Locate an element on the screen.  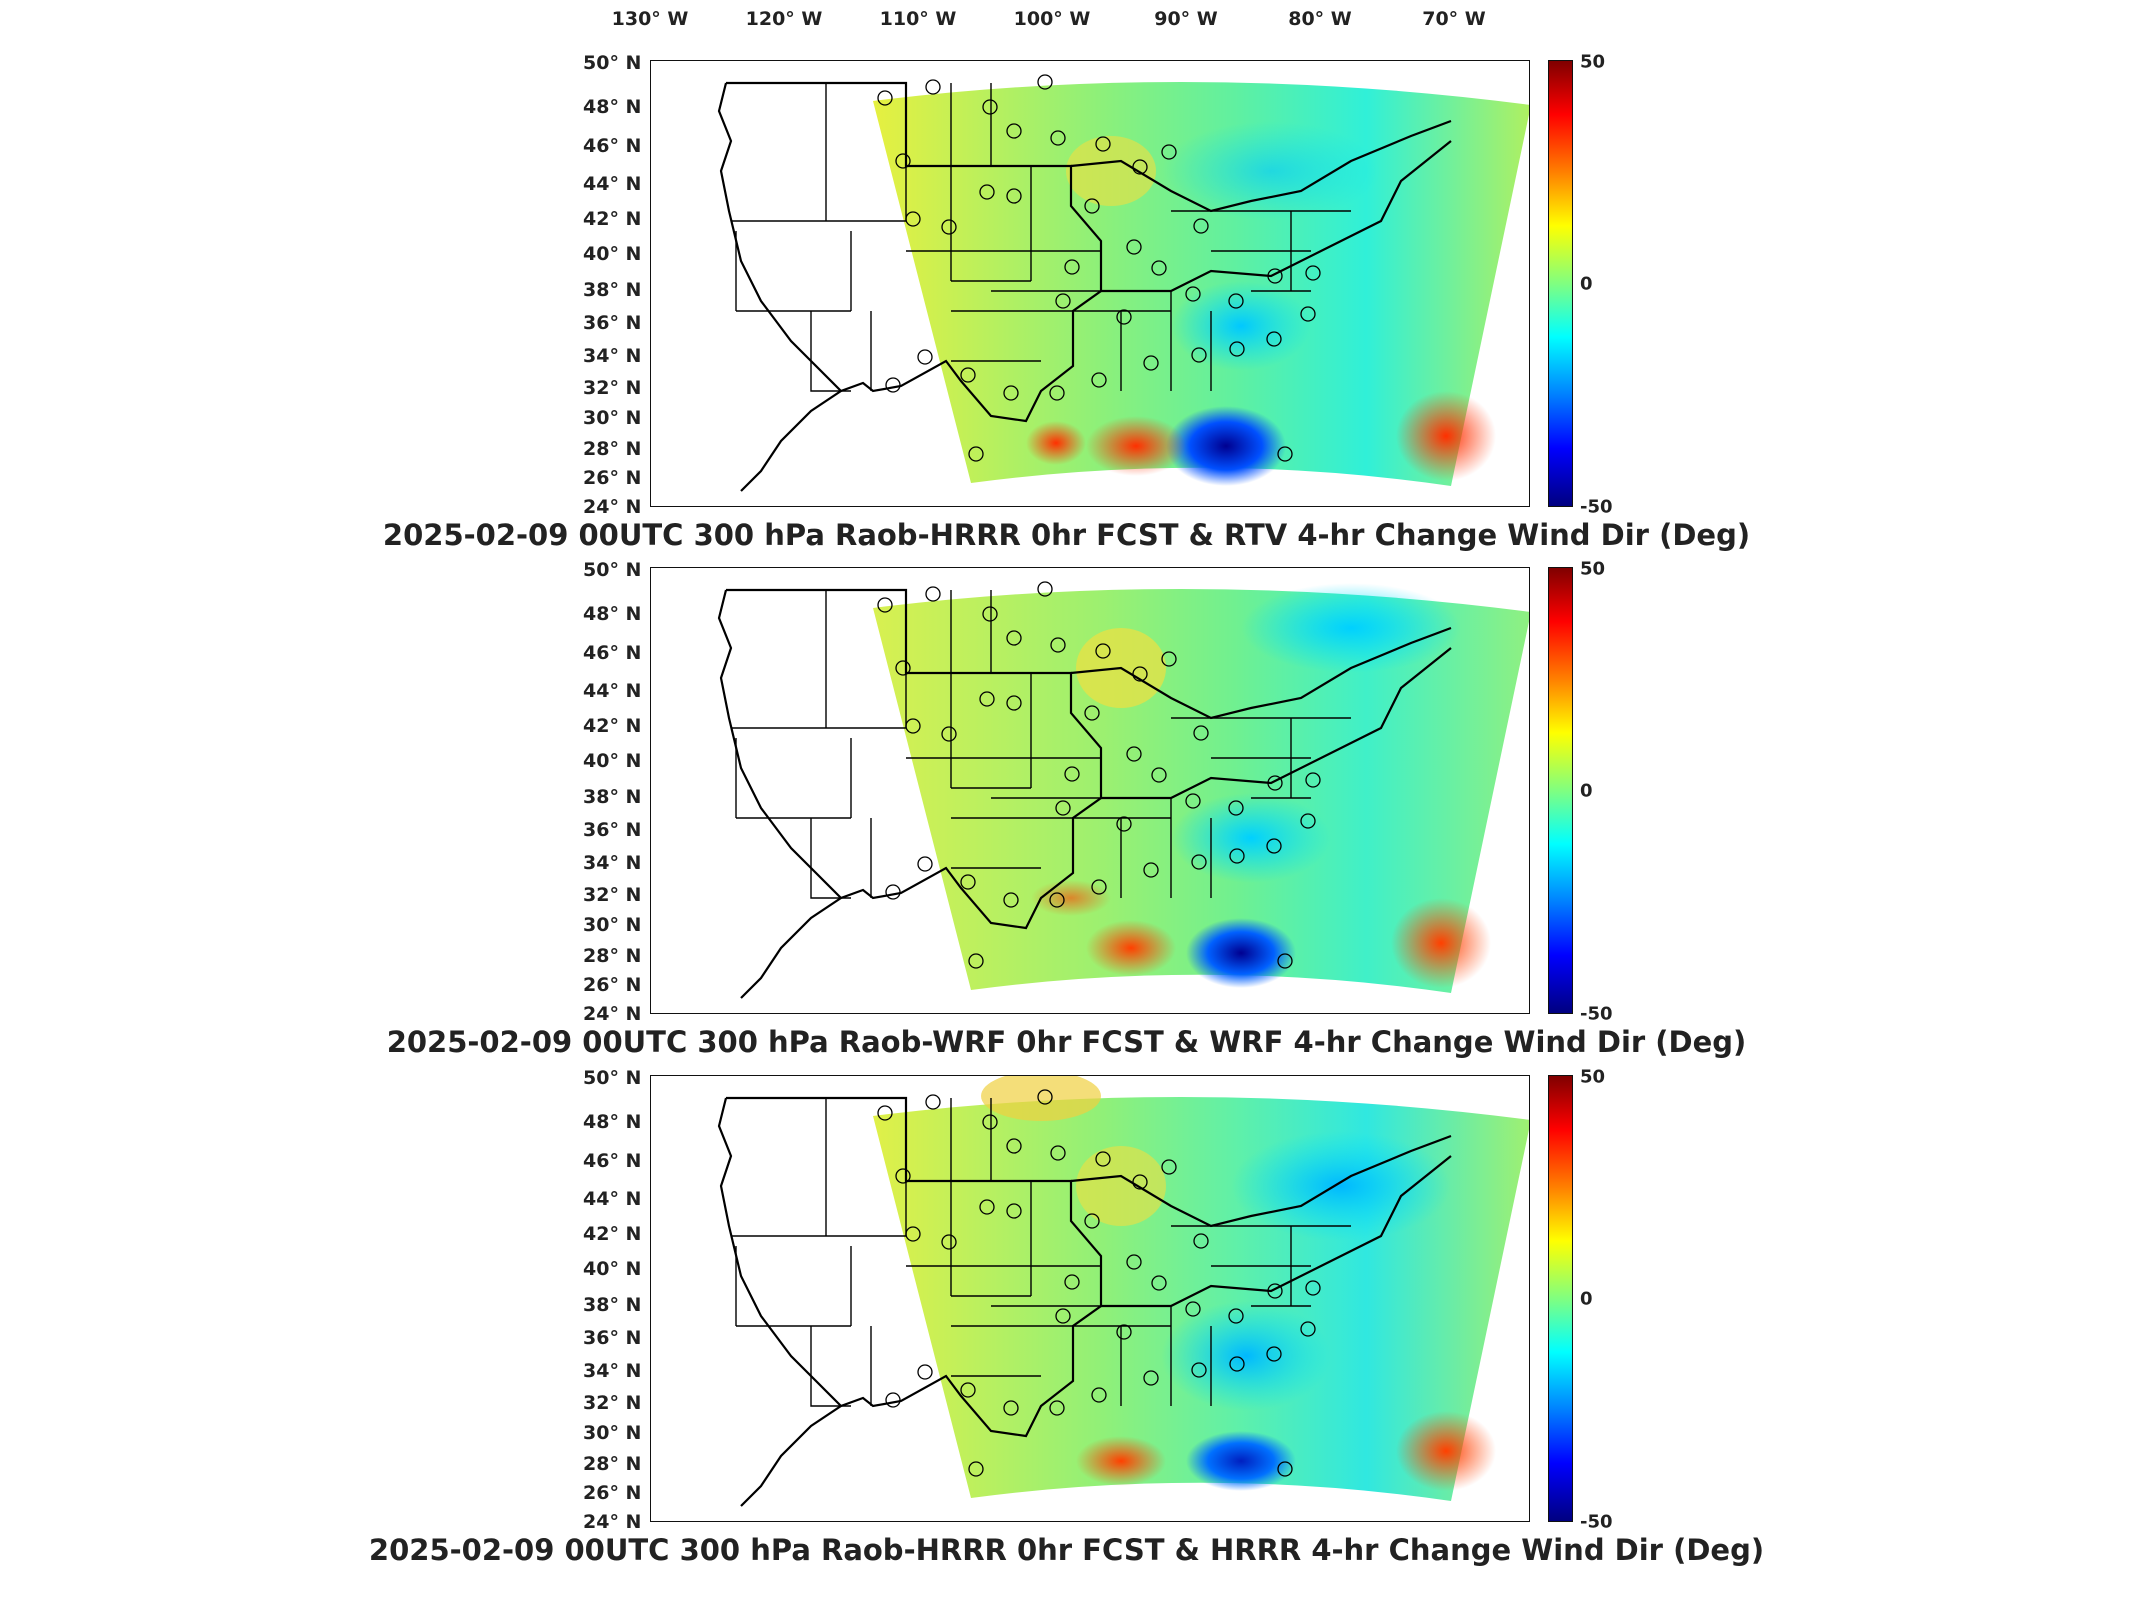
lon-label: 110° W is located at coordinates (918, 19).